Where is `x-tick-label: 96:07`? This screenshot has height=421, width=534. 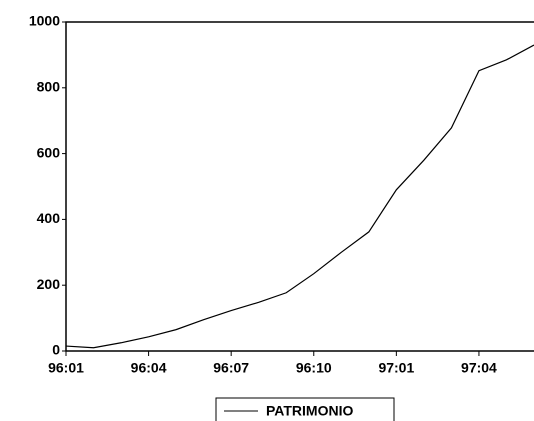 x-tick-label: 96:07 is located at coordinates (231, 368).